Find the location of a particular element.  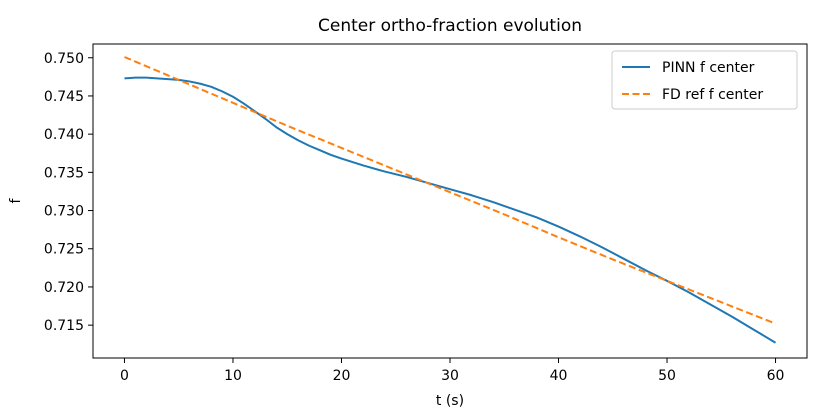

x-tick-label: 50 is located at coordinates (667, 376).